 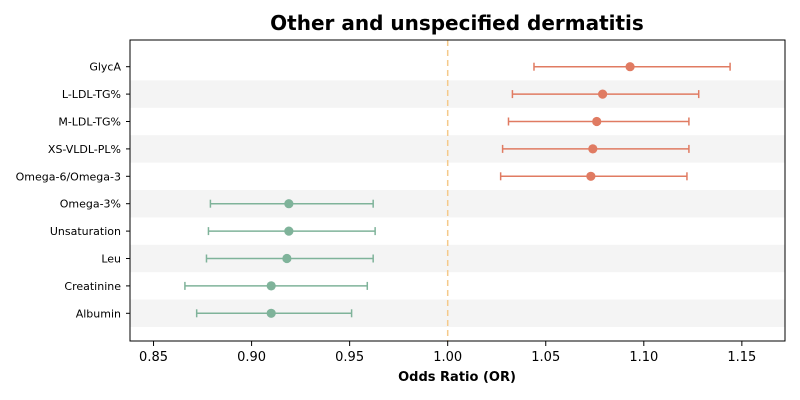 I want to click on y-tick-label: M-LDL-TG%, so click(x=89, y=122).